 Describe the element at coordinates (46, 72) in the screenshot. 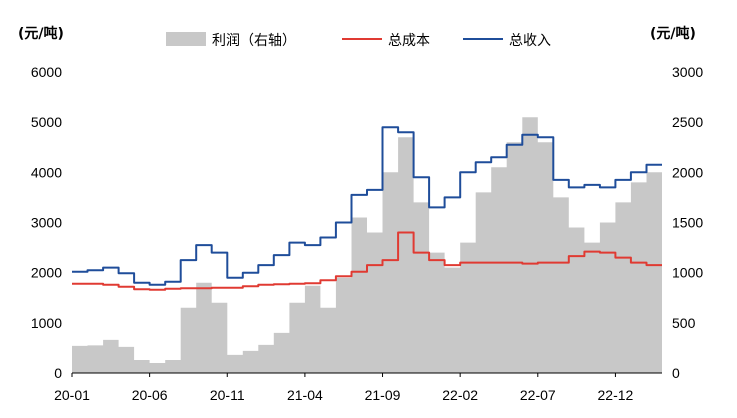

I see `left-tick-label: 6000` at that location.